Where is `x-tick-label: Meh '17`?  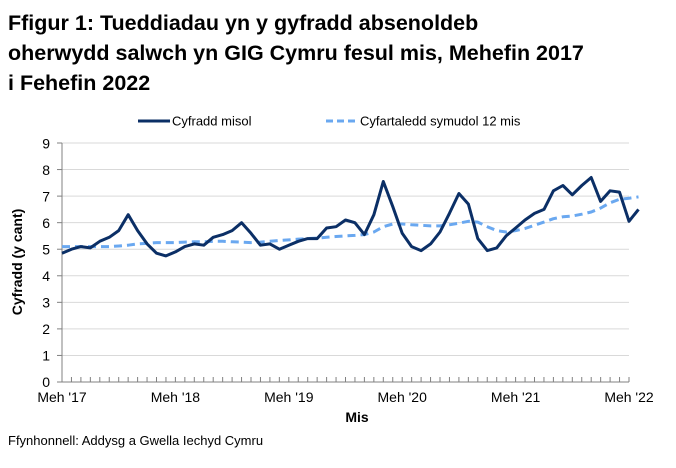
x-tick-label: Meh '17 is located at coordinates (62, 397).